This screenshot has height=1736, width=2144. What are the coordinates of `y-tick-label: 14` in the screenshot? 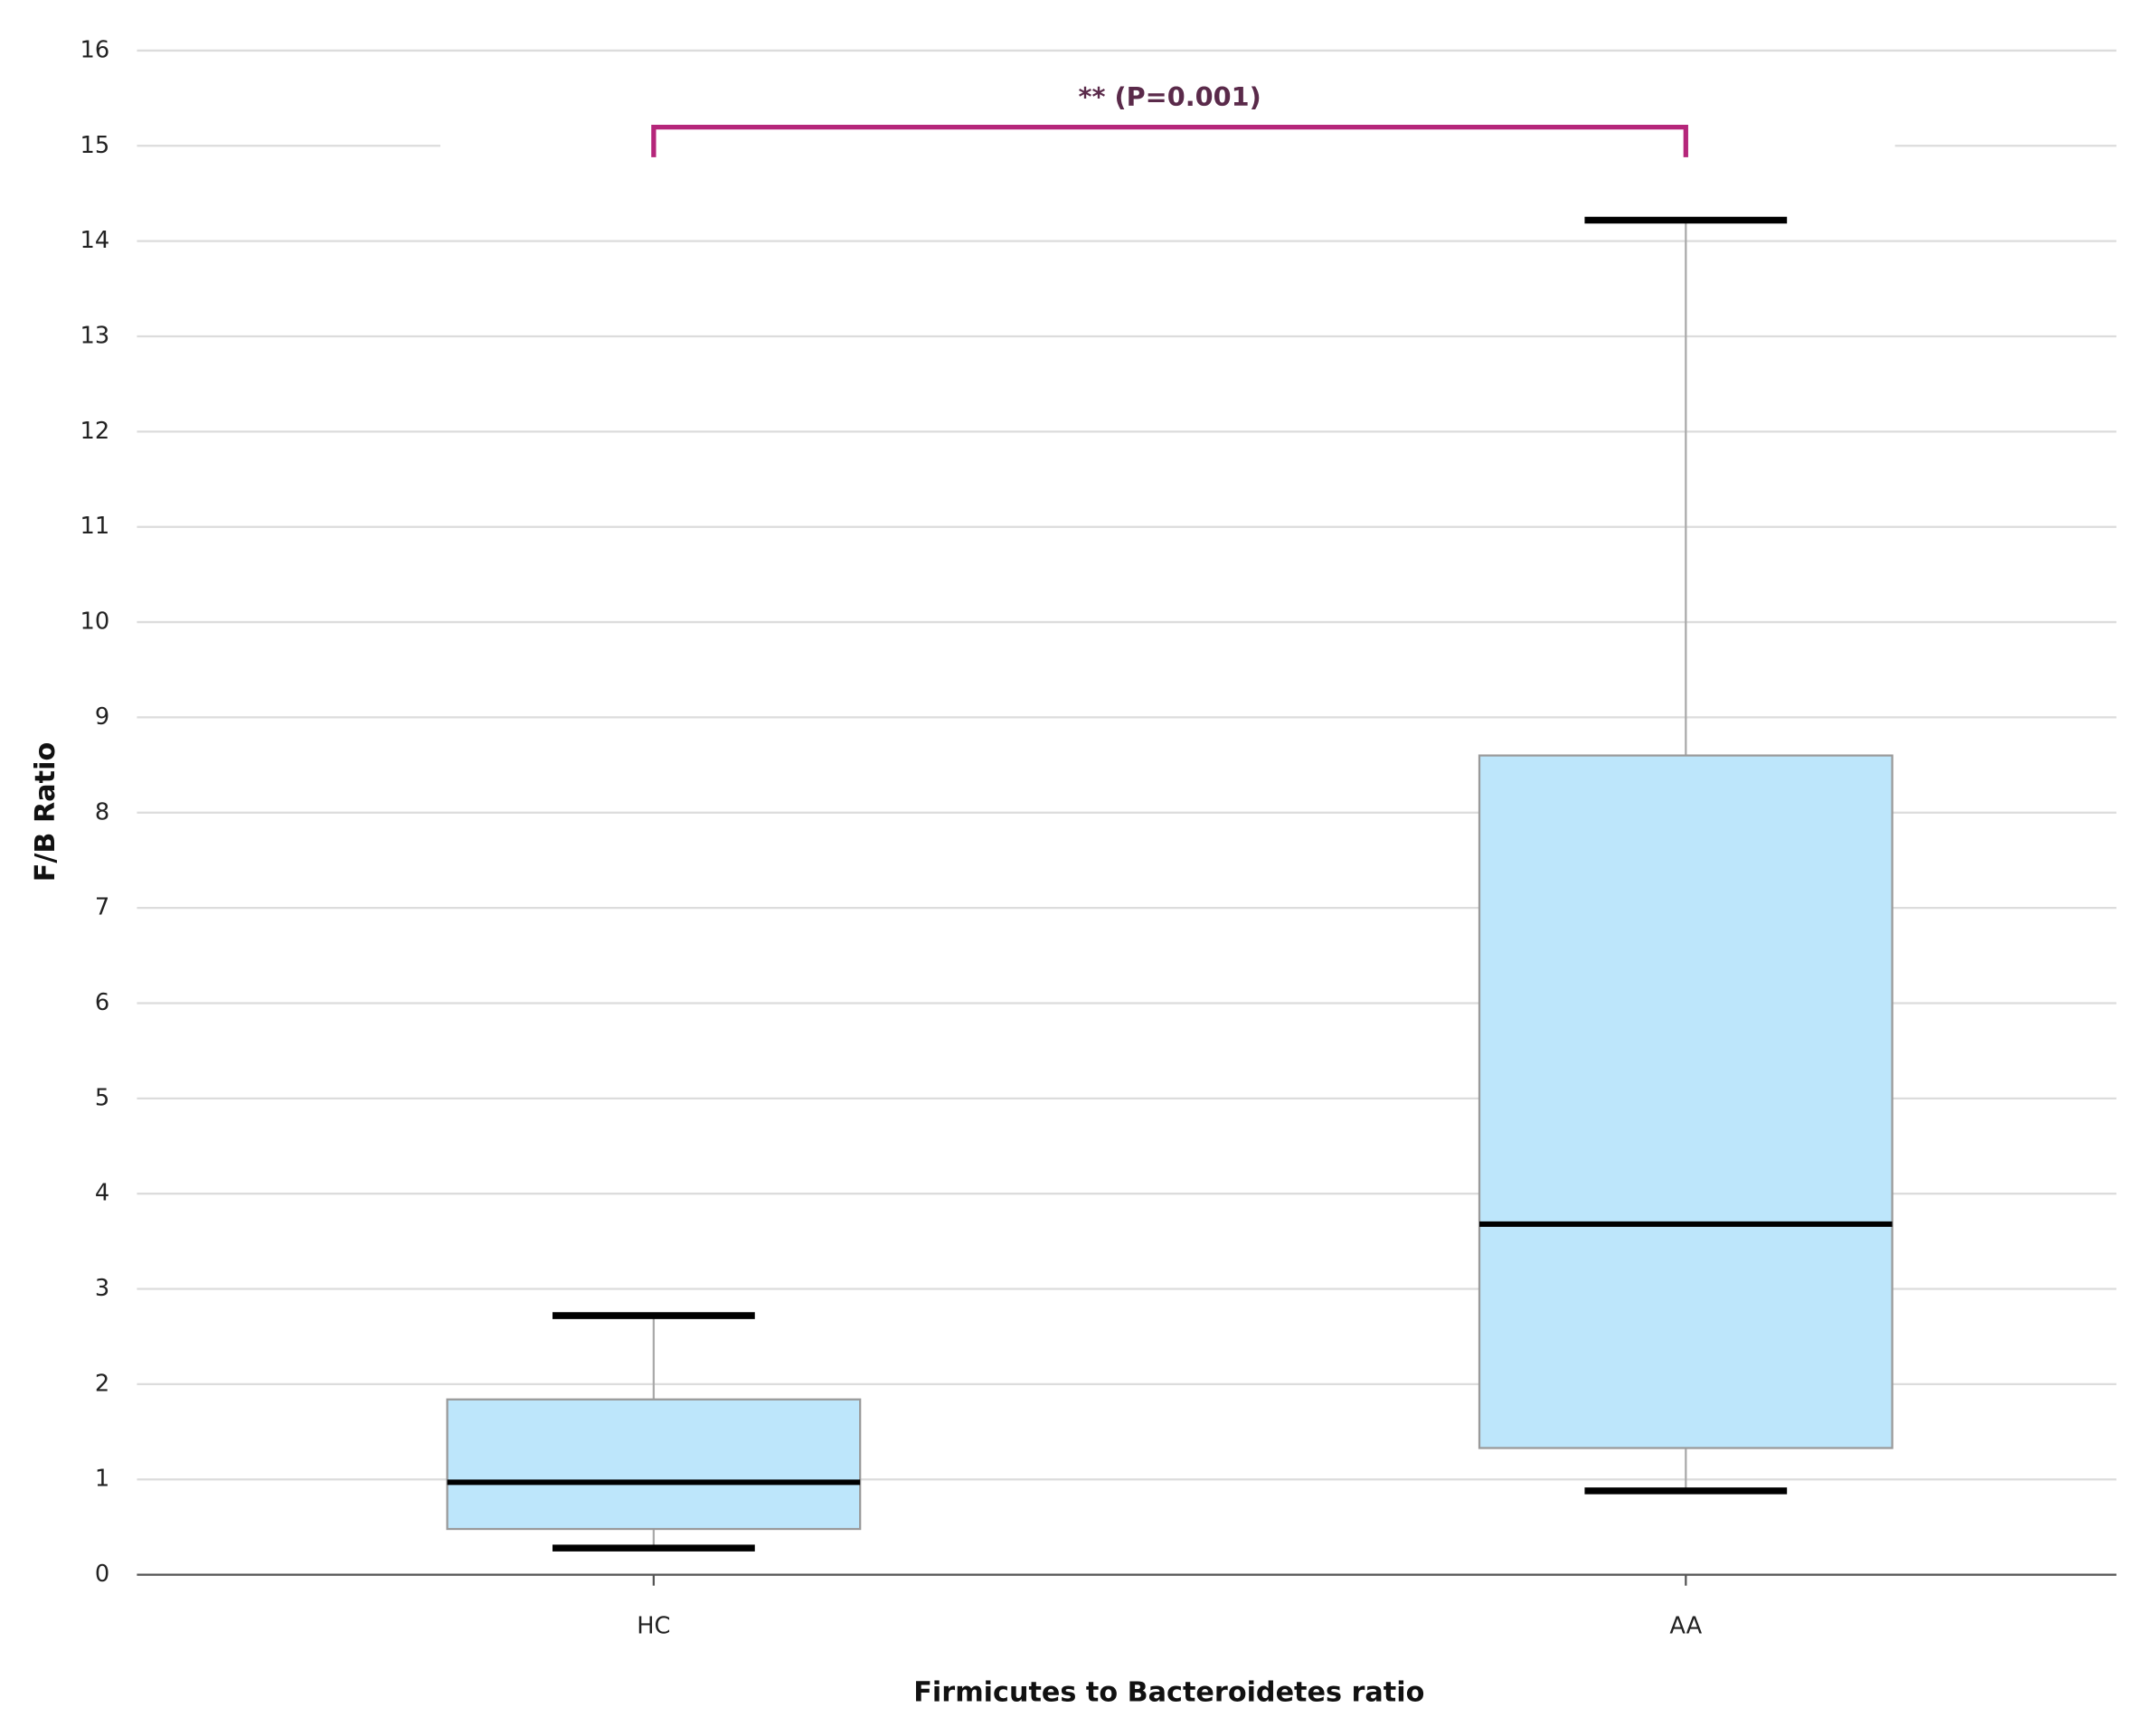 It's located at (94, 240).